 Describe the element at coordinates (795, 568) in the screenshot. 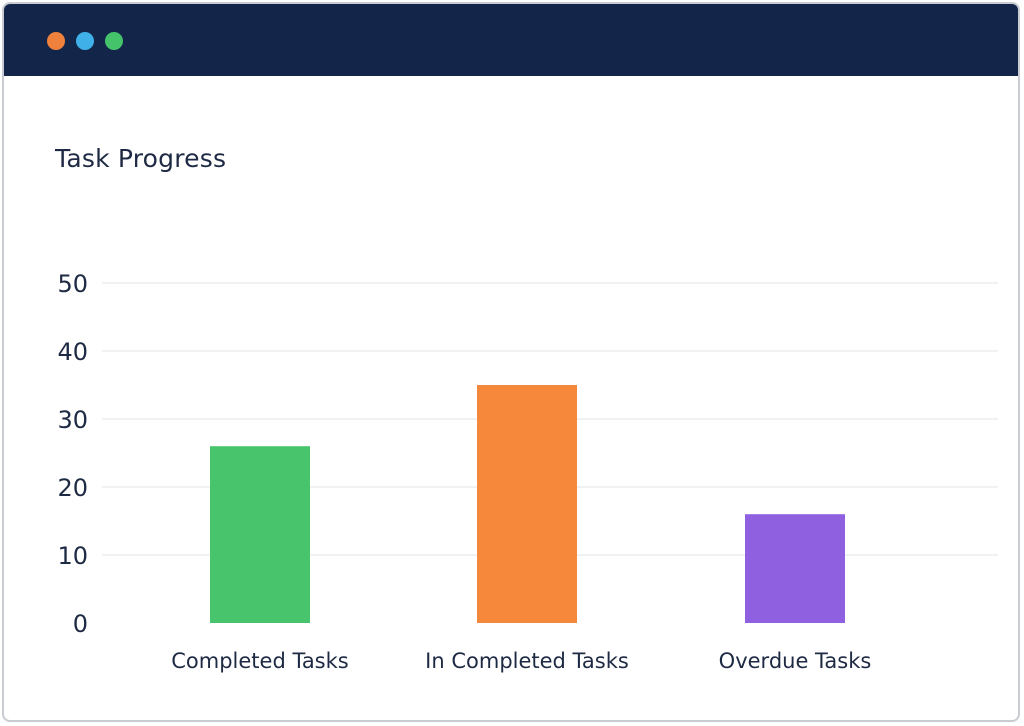

I see `bar-overdue-tasks` at that location.